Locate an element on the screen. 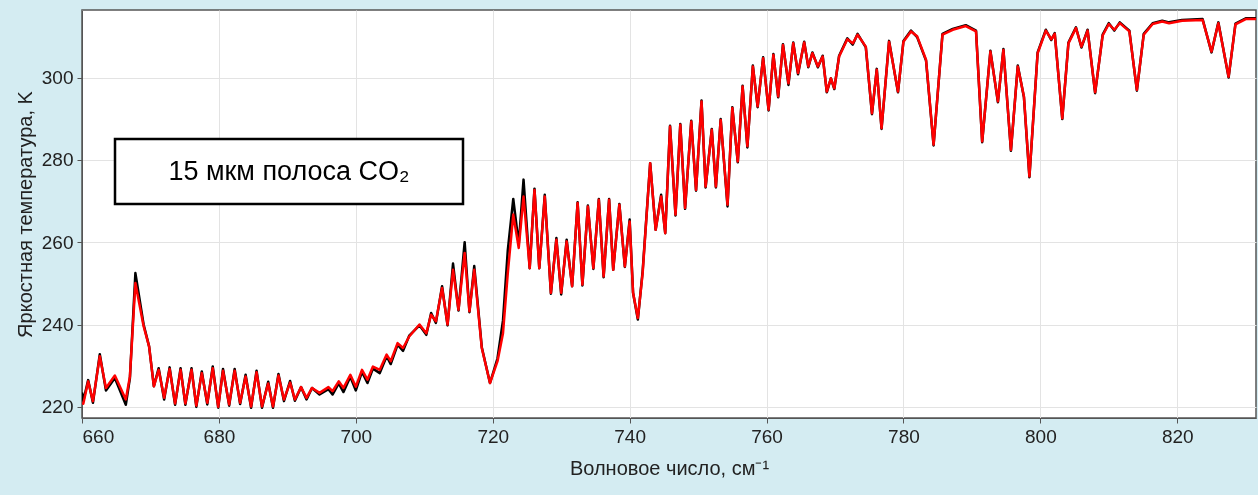 This screenshot has height=495, width=1258. x-tick-label: 720 is located at coordinates (493, 436).